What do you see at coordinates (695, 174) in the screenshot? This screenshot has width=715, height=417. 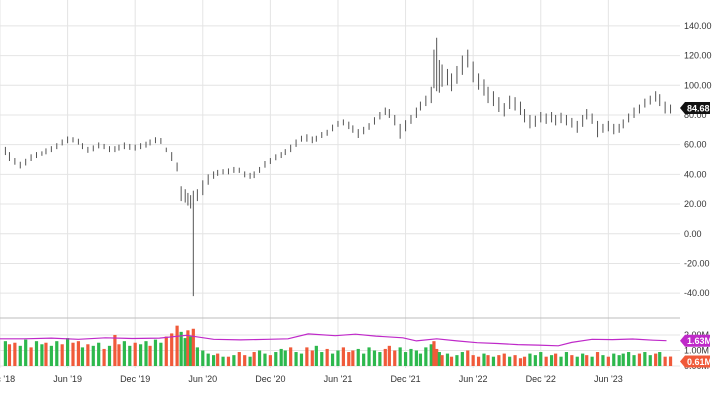 I see `price-tick-label: 40.00` at bounding box center [695, 174].